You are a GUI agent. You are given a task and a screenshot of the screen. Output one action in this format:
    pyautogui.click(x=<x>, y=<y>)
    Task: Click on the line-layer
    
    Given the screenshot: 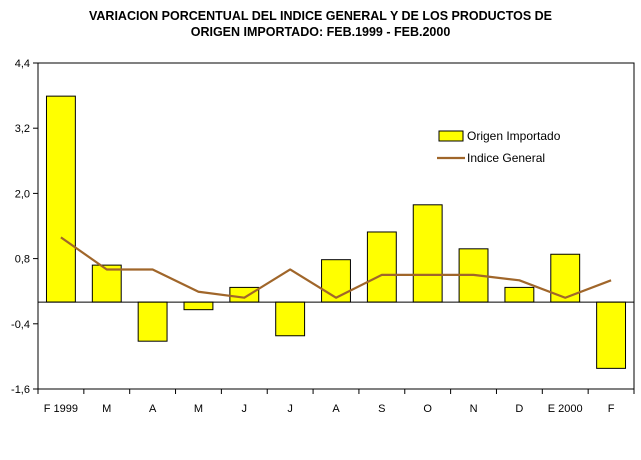 What is the action you would take?
    pyautogui.click(x=336, y=267)
    